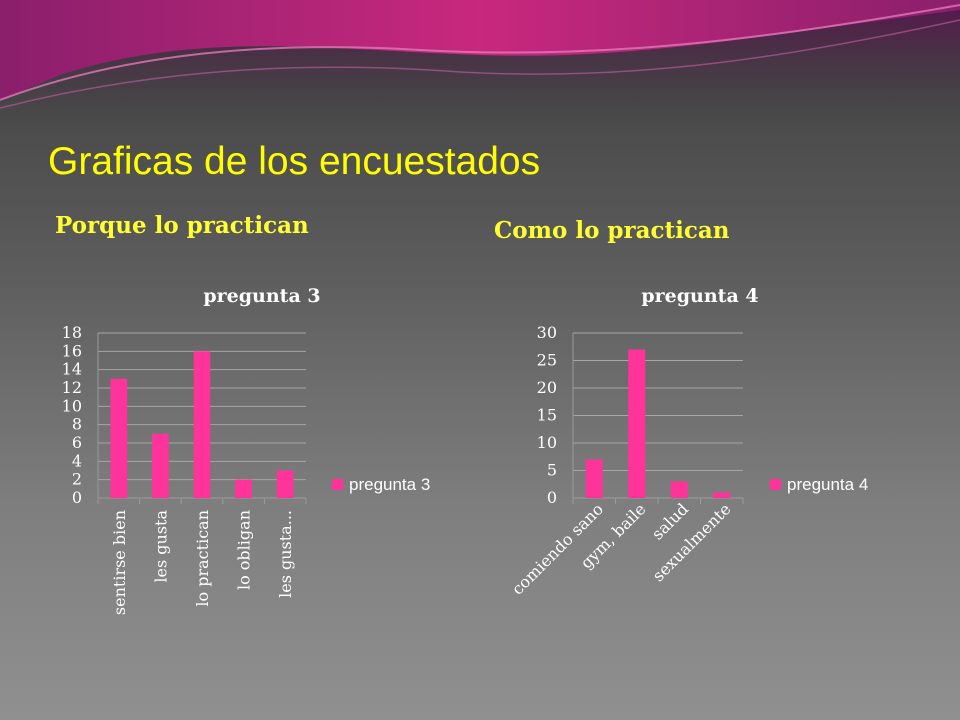  What do you see at coordinates (77, 479) in the screenshot?
I see `y-tick-label: 2` at bounding box center [77, 479].